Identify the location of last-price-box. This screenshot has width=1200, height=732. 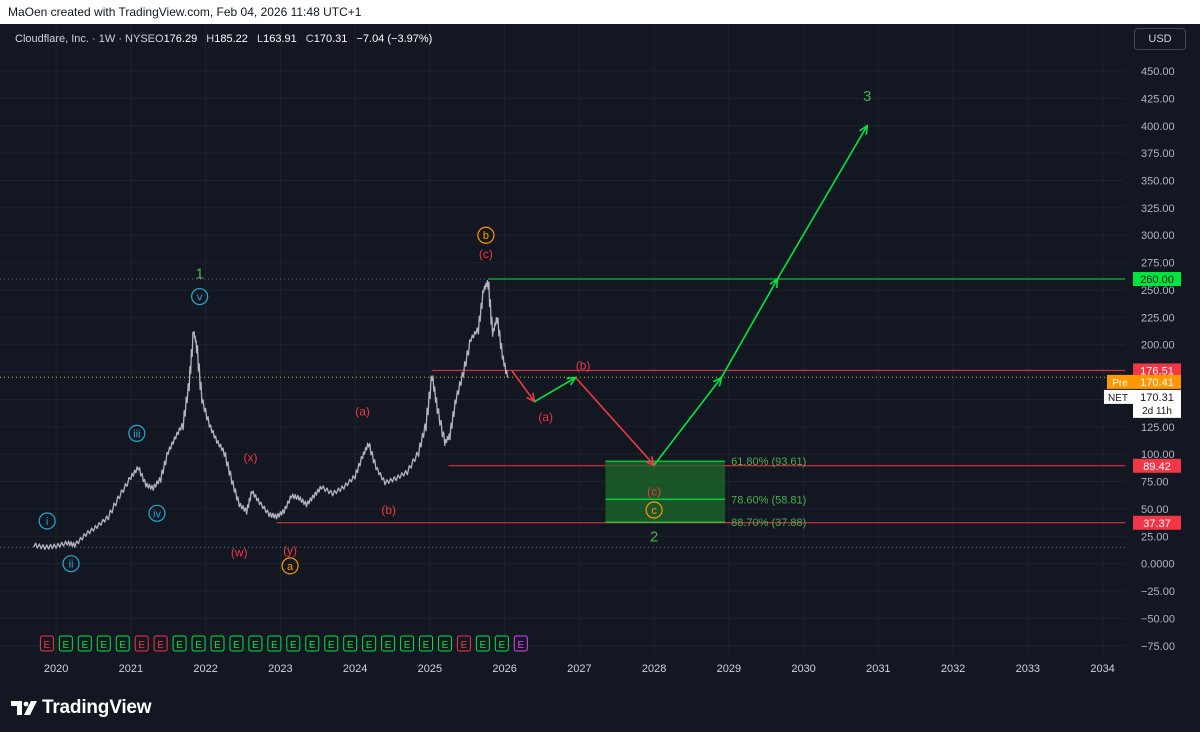
(1157, 403).